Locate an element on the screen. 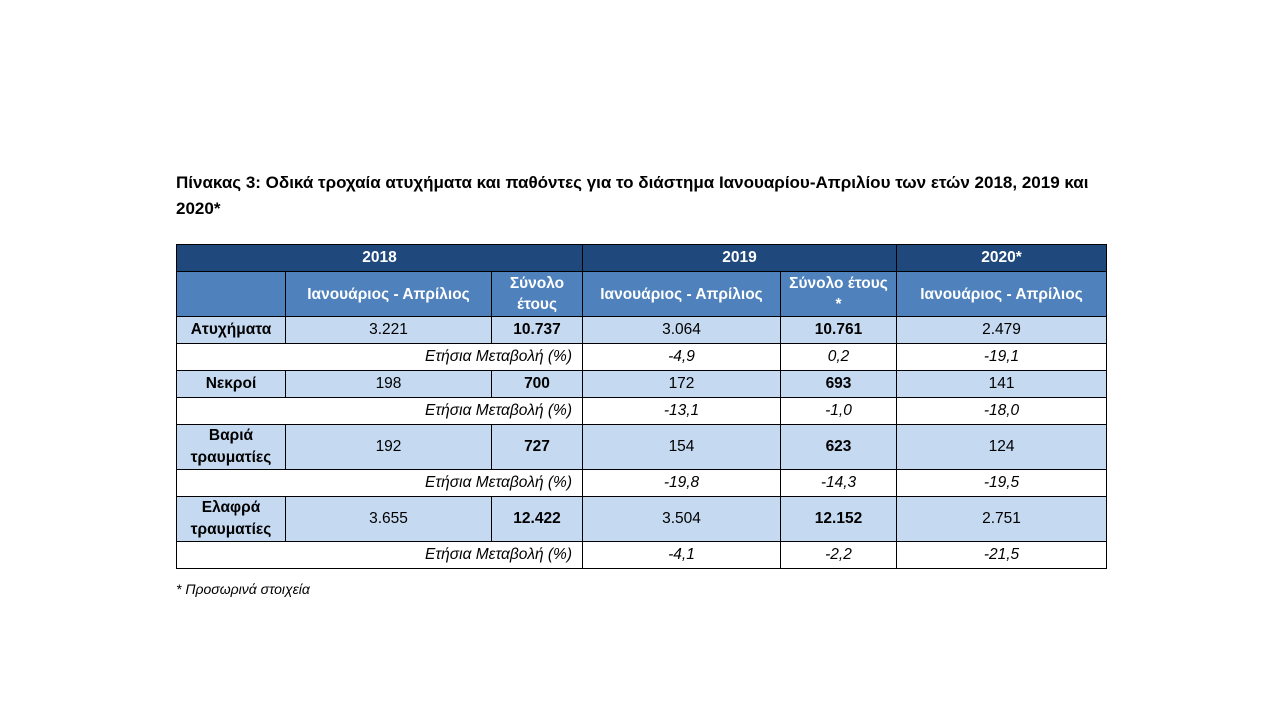 This screenshot has width=1280, height=720. cell-total-2019: 693 is located at coordinates (838, 384).